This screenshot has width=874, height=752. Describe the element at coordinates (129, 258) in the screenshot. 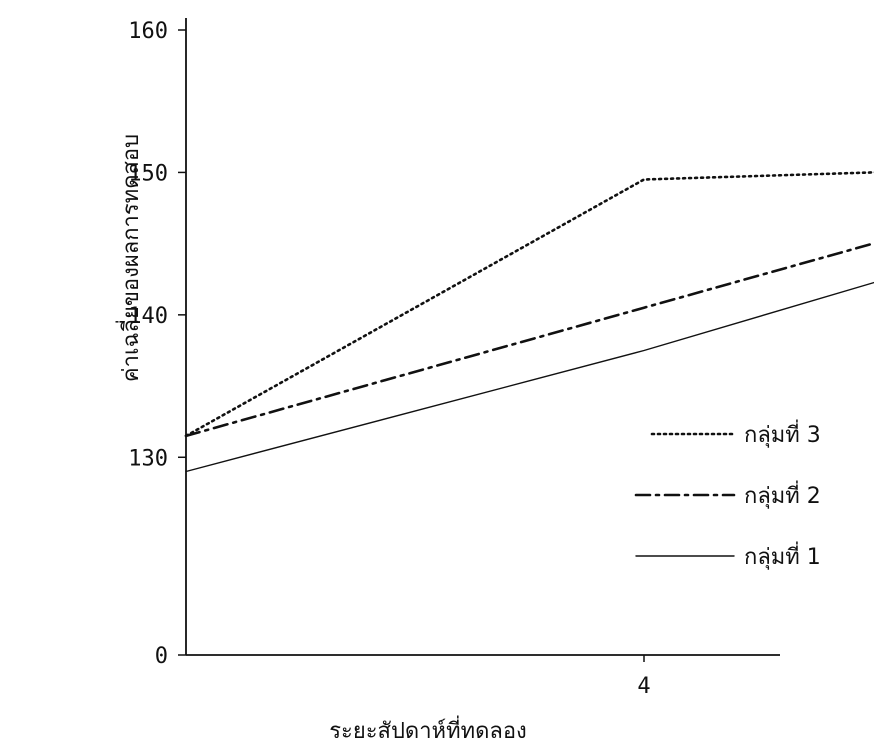

I see `y-axis-title: ค่าเฉลี่ยของผลการทดสอบ` at that location.